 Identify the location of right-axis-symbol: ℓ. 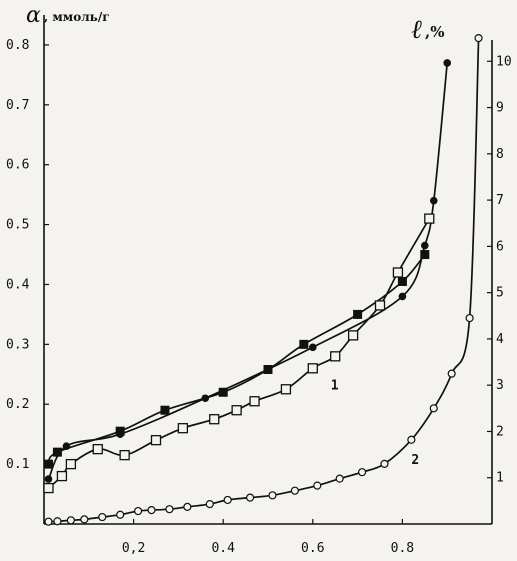
(416, 30).